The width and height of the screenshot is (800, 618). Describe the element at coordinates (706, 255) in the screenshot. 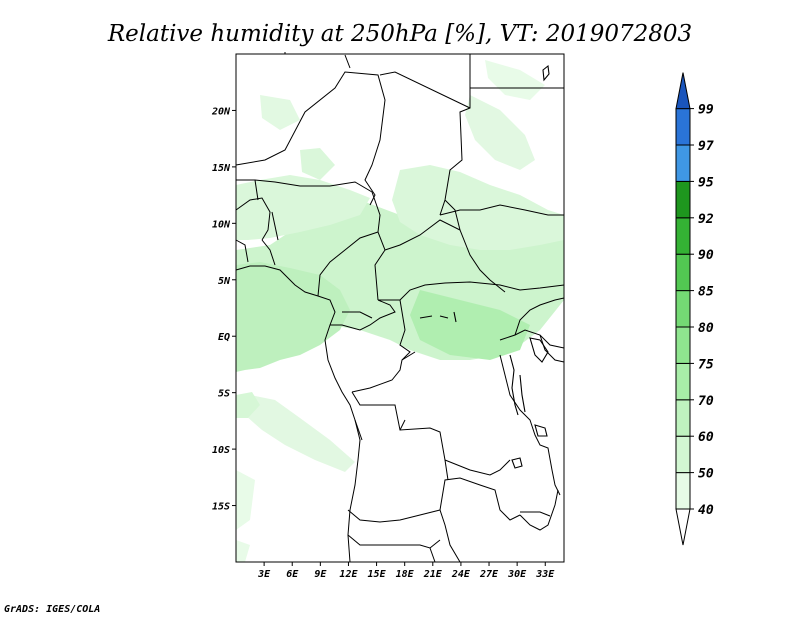

I see `colorbar-label: 90` at that location.